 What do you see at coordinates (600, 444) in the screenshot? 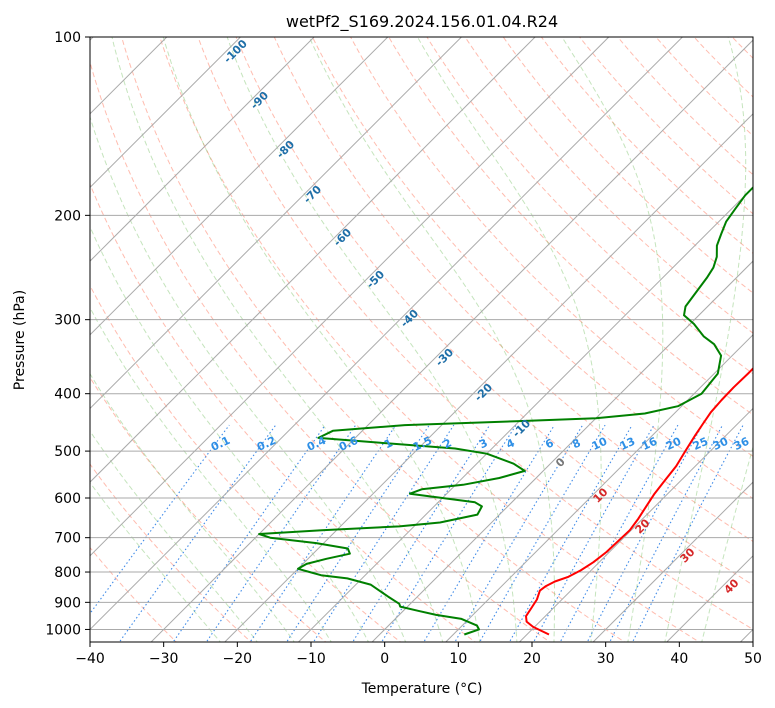
I see `mixing-ratio-label: 10` at bounding box center [600, 444].